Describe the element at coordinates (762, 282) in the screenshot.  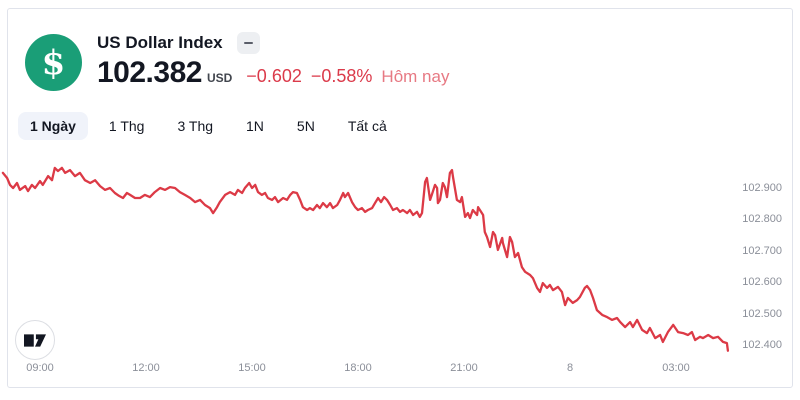
I see `price-axis-label: 102.600` at that location.